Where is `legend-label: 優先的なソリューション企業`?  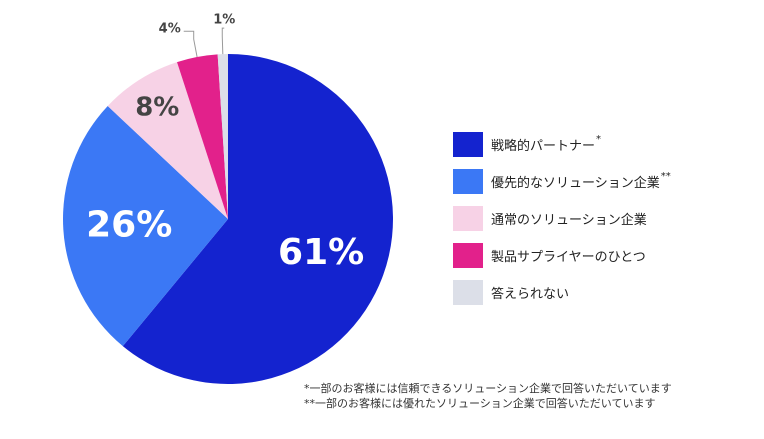
legend-label: 優先的なソリューション企業 is located at coordinates (575, 183).